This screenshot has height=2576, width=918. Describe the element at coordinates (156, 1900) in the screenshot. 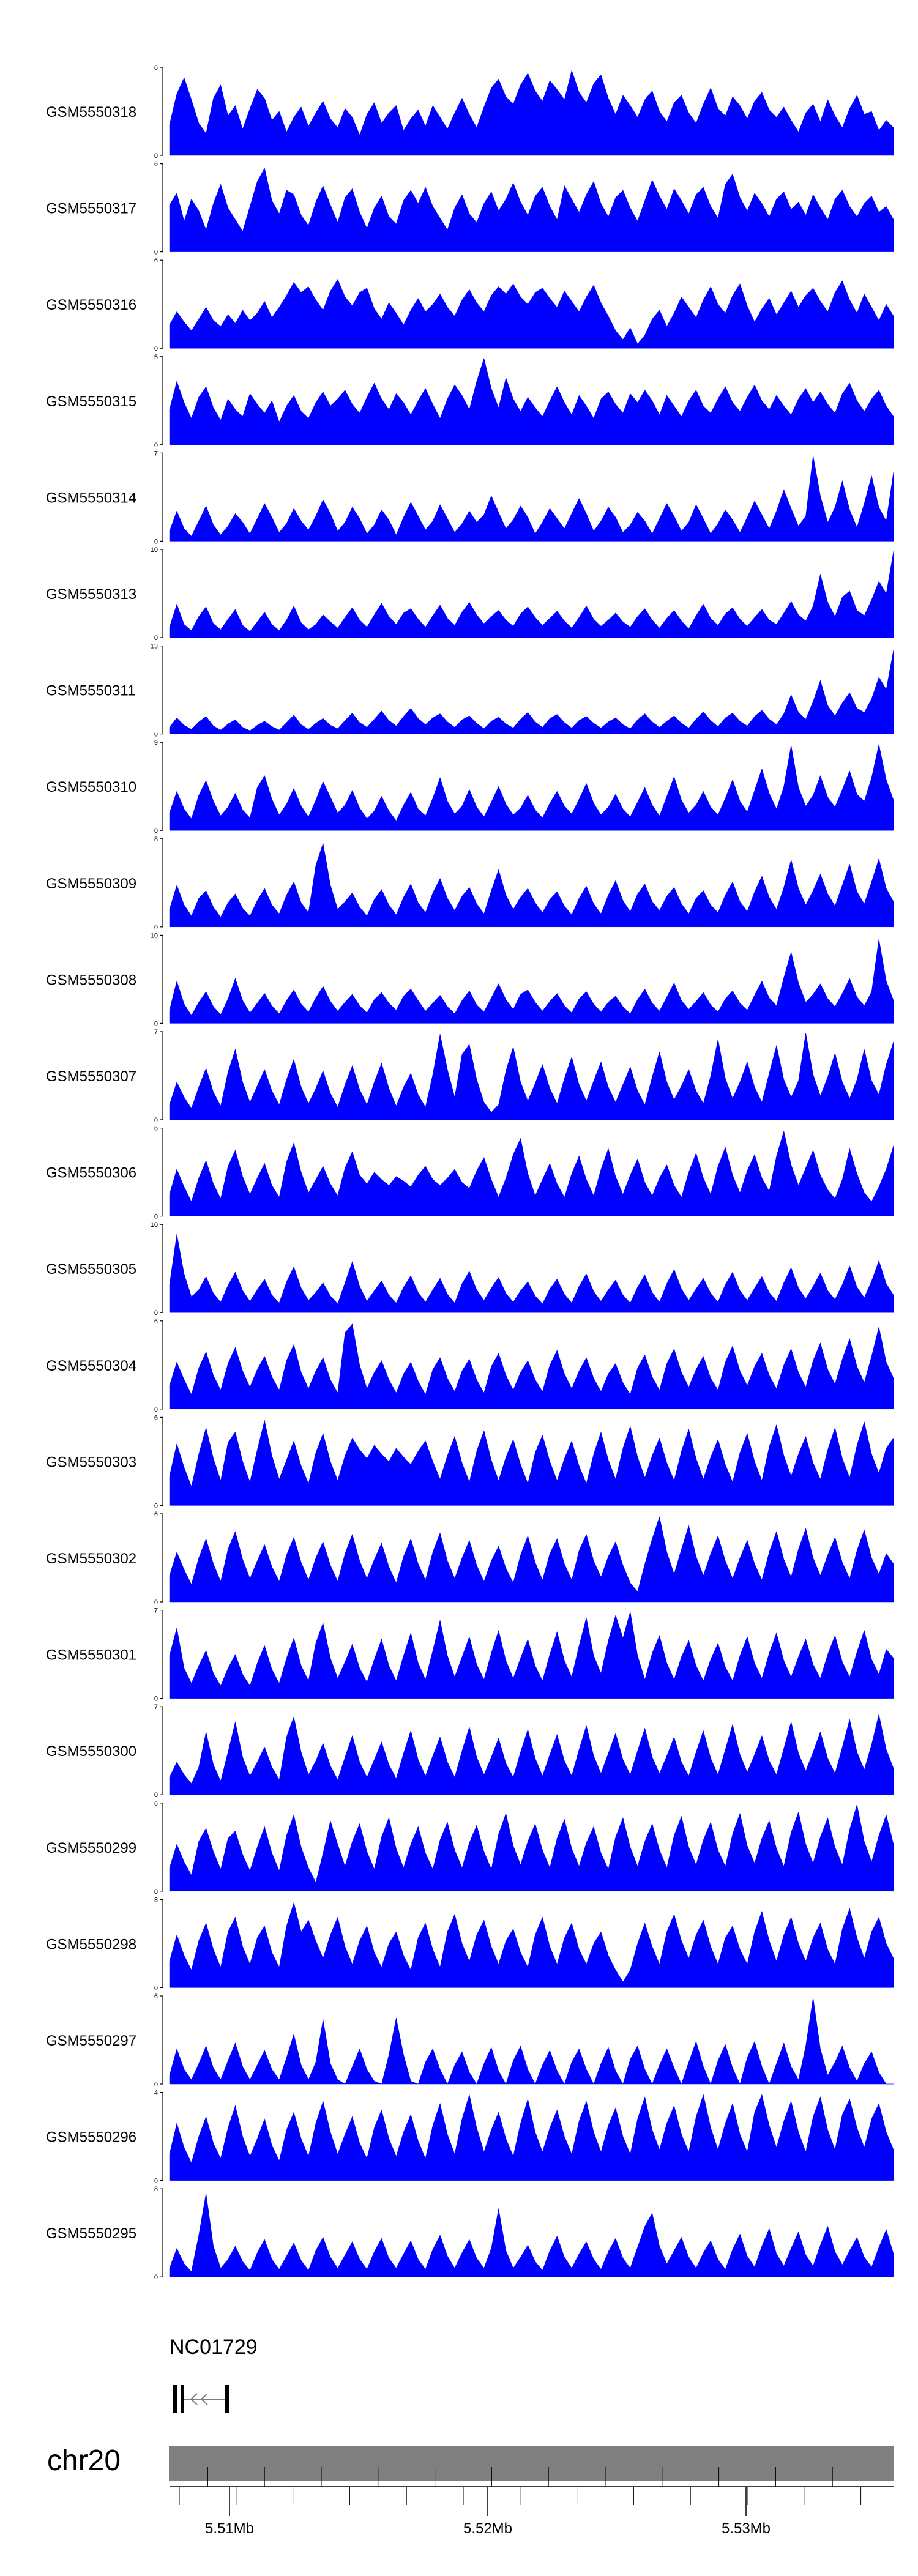

I see `track-y-max-label: 3` at that location.